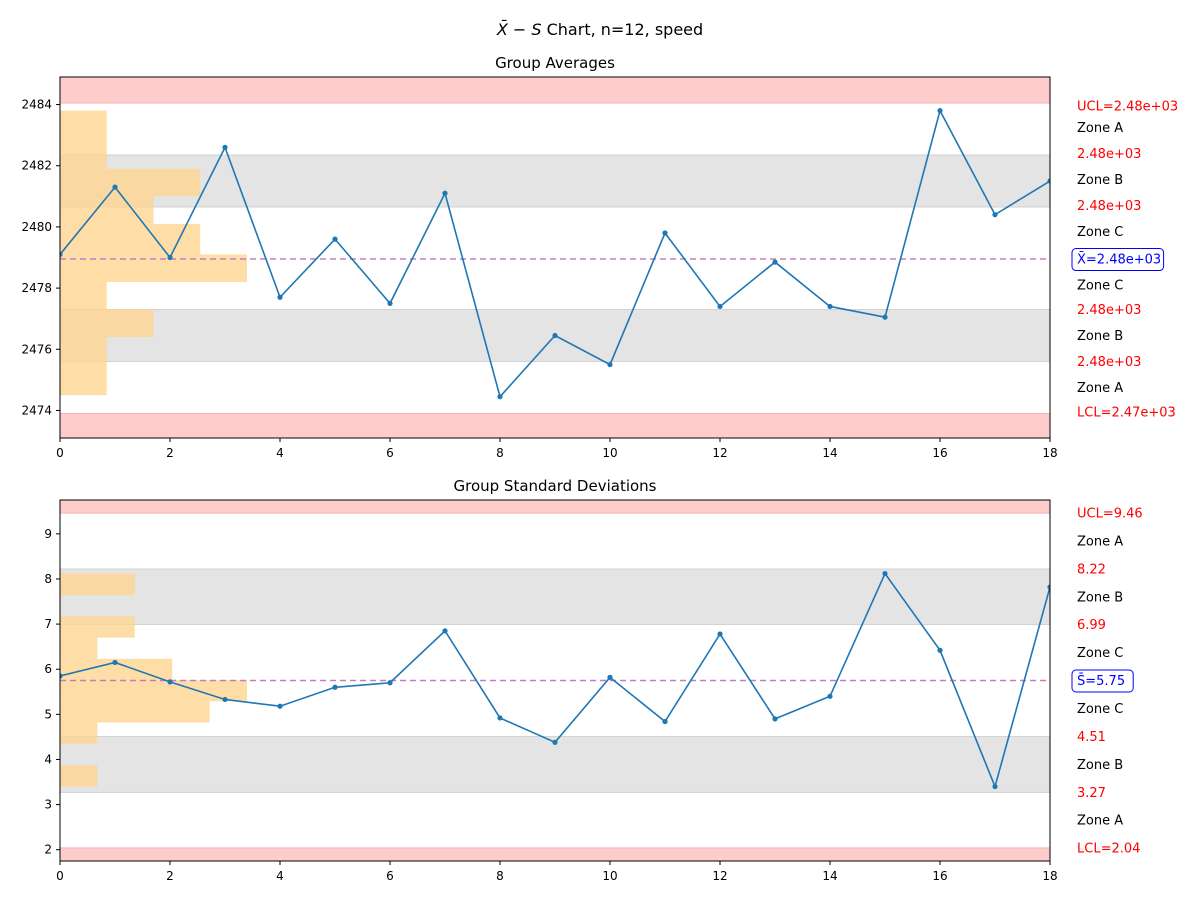  What do you see at coordinates (36, 105) in the screenshot?
I see `y-tick-label: 2484` at bounding box center [36, 105].